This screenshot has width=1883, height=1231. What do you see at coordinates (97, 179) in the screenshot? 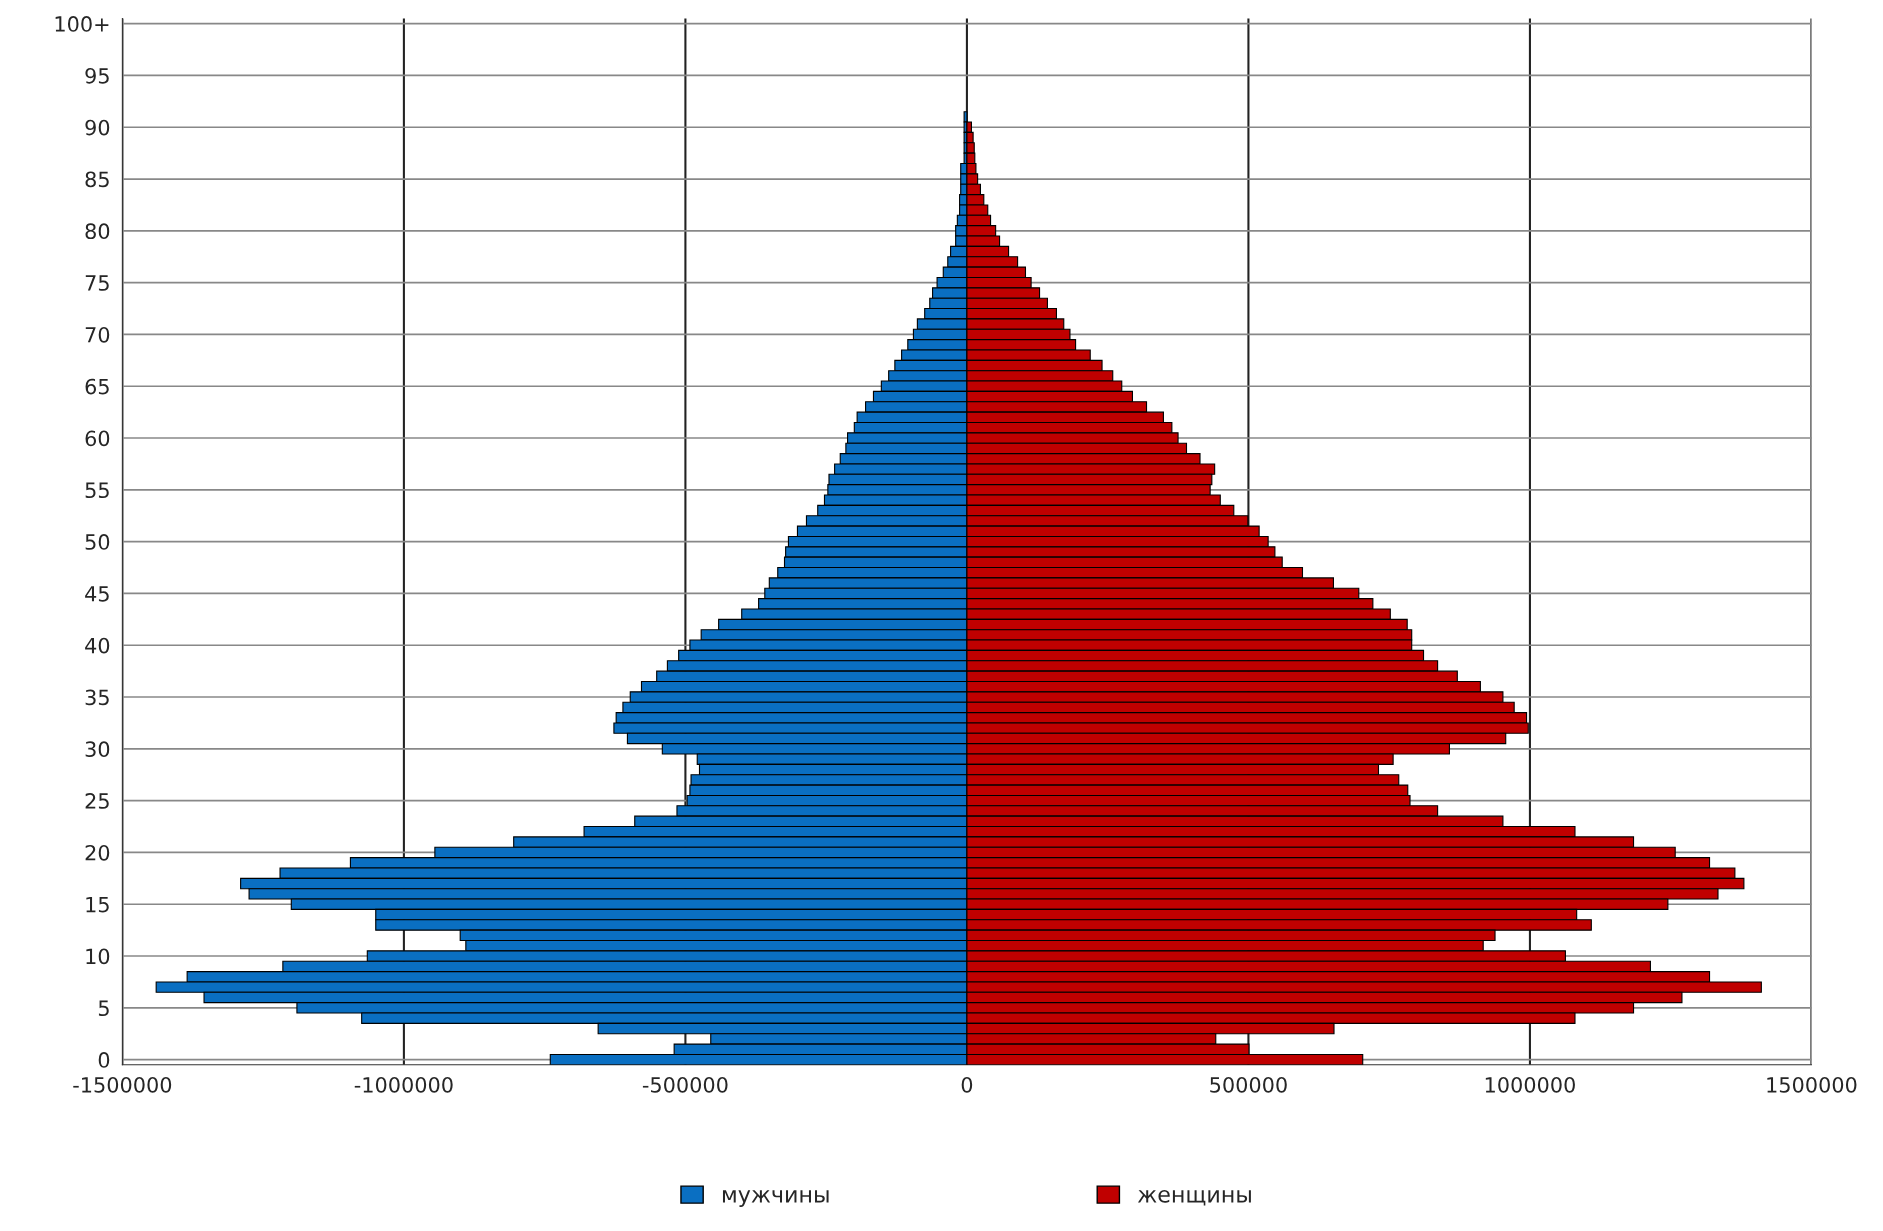
I see `y-tick-label: 85` at bounding box center [97, 179].